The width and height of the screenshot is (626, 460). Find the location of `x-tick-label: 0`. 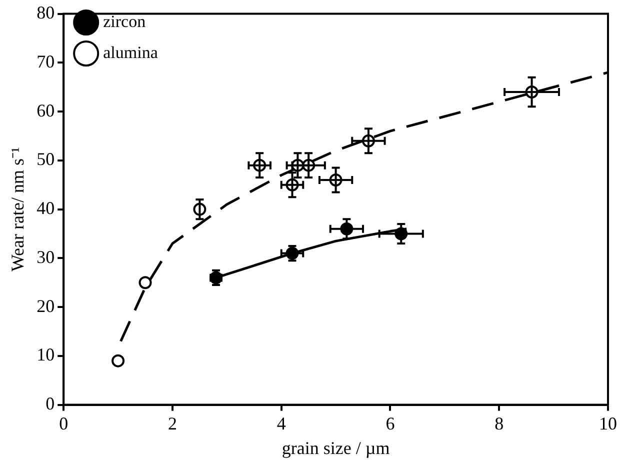

x-tick-label: 0 is located at coordinates (63, 423).